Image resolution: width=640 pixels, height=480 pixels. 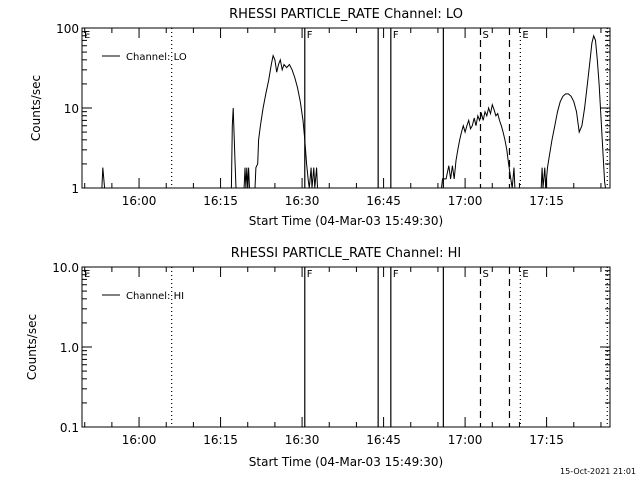 I want to click on legend-entry: Channel: HI, so click(x=155, y=296).